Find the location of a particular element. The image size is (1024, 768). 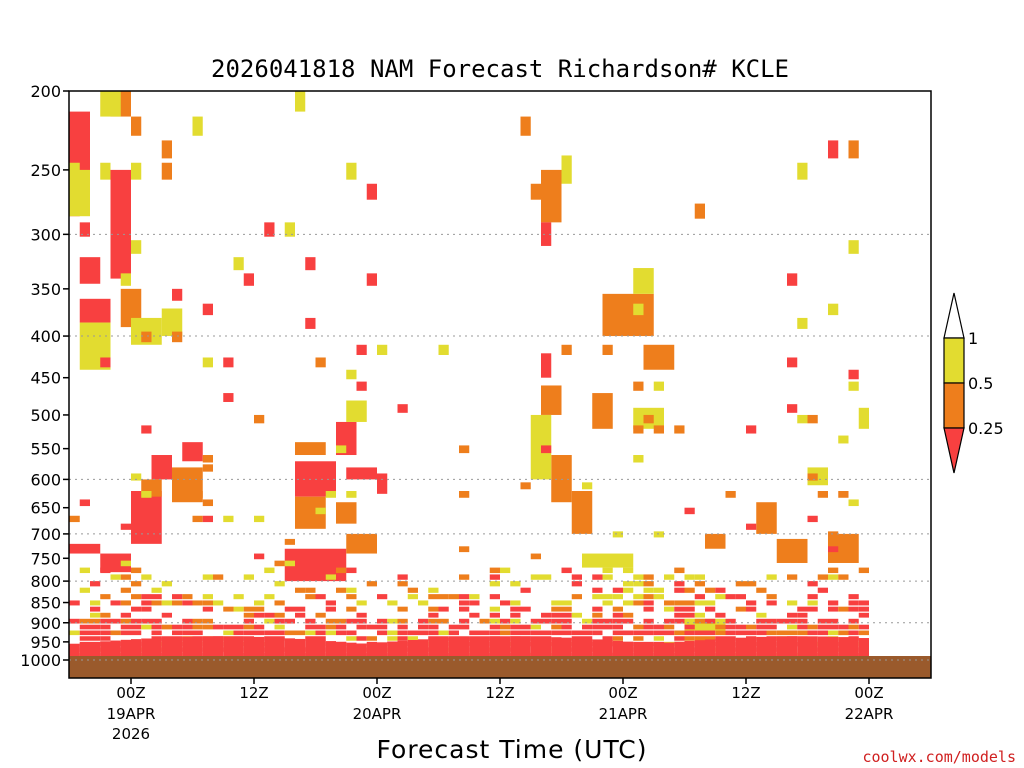

x-tick-label: 12Z is located at coordinates (253, 693).